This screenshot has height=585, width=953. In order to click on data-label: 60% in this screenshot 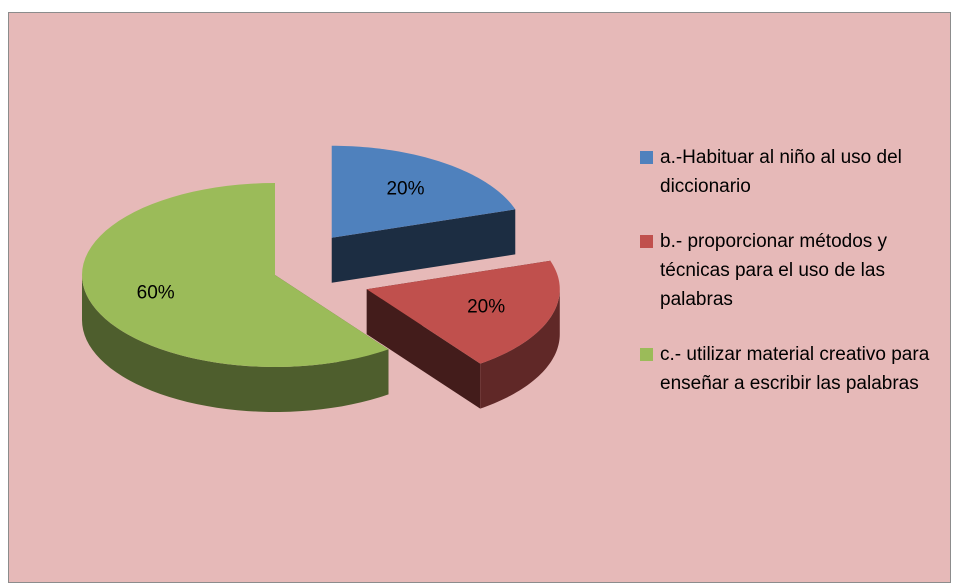, I will do `click(156, 292)`.